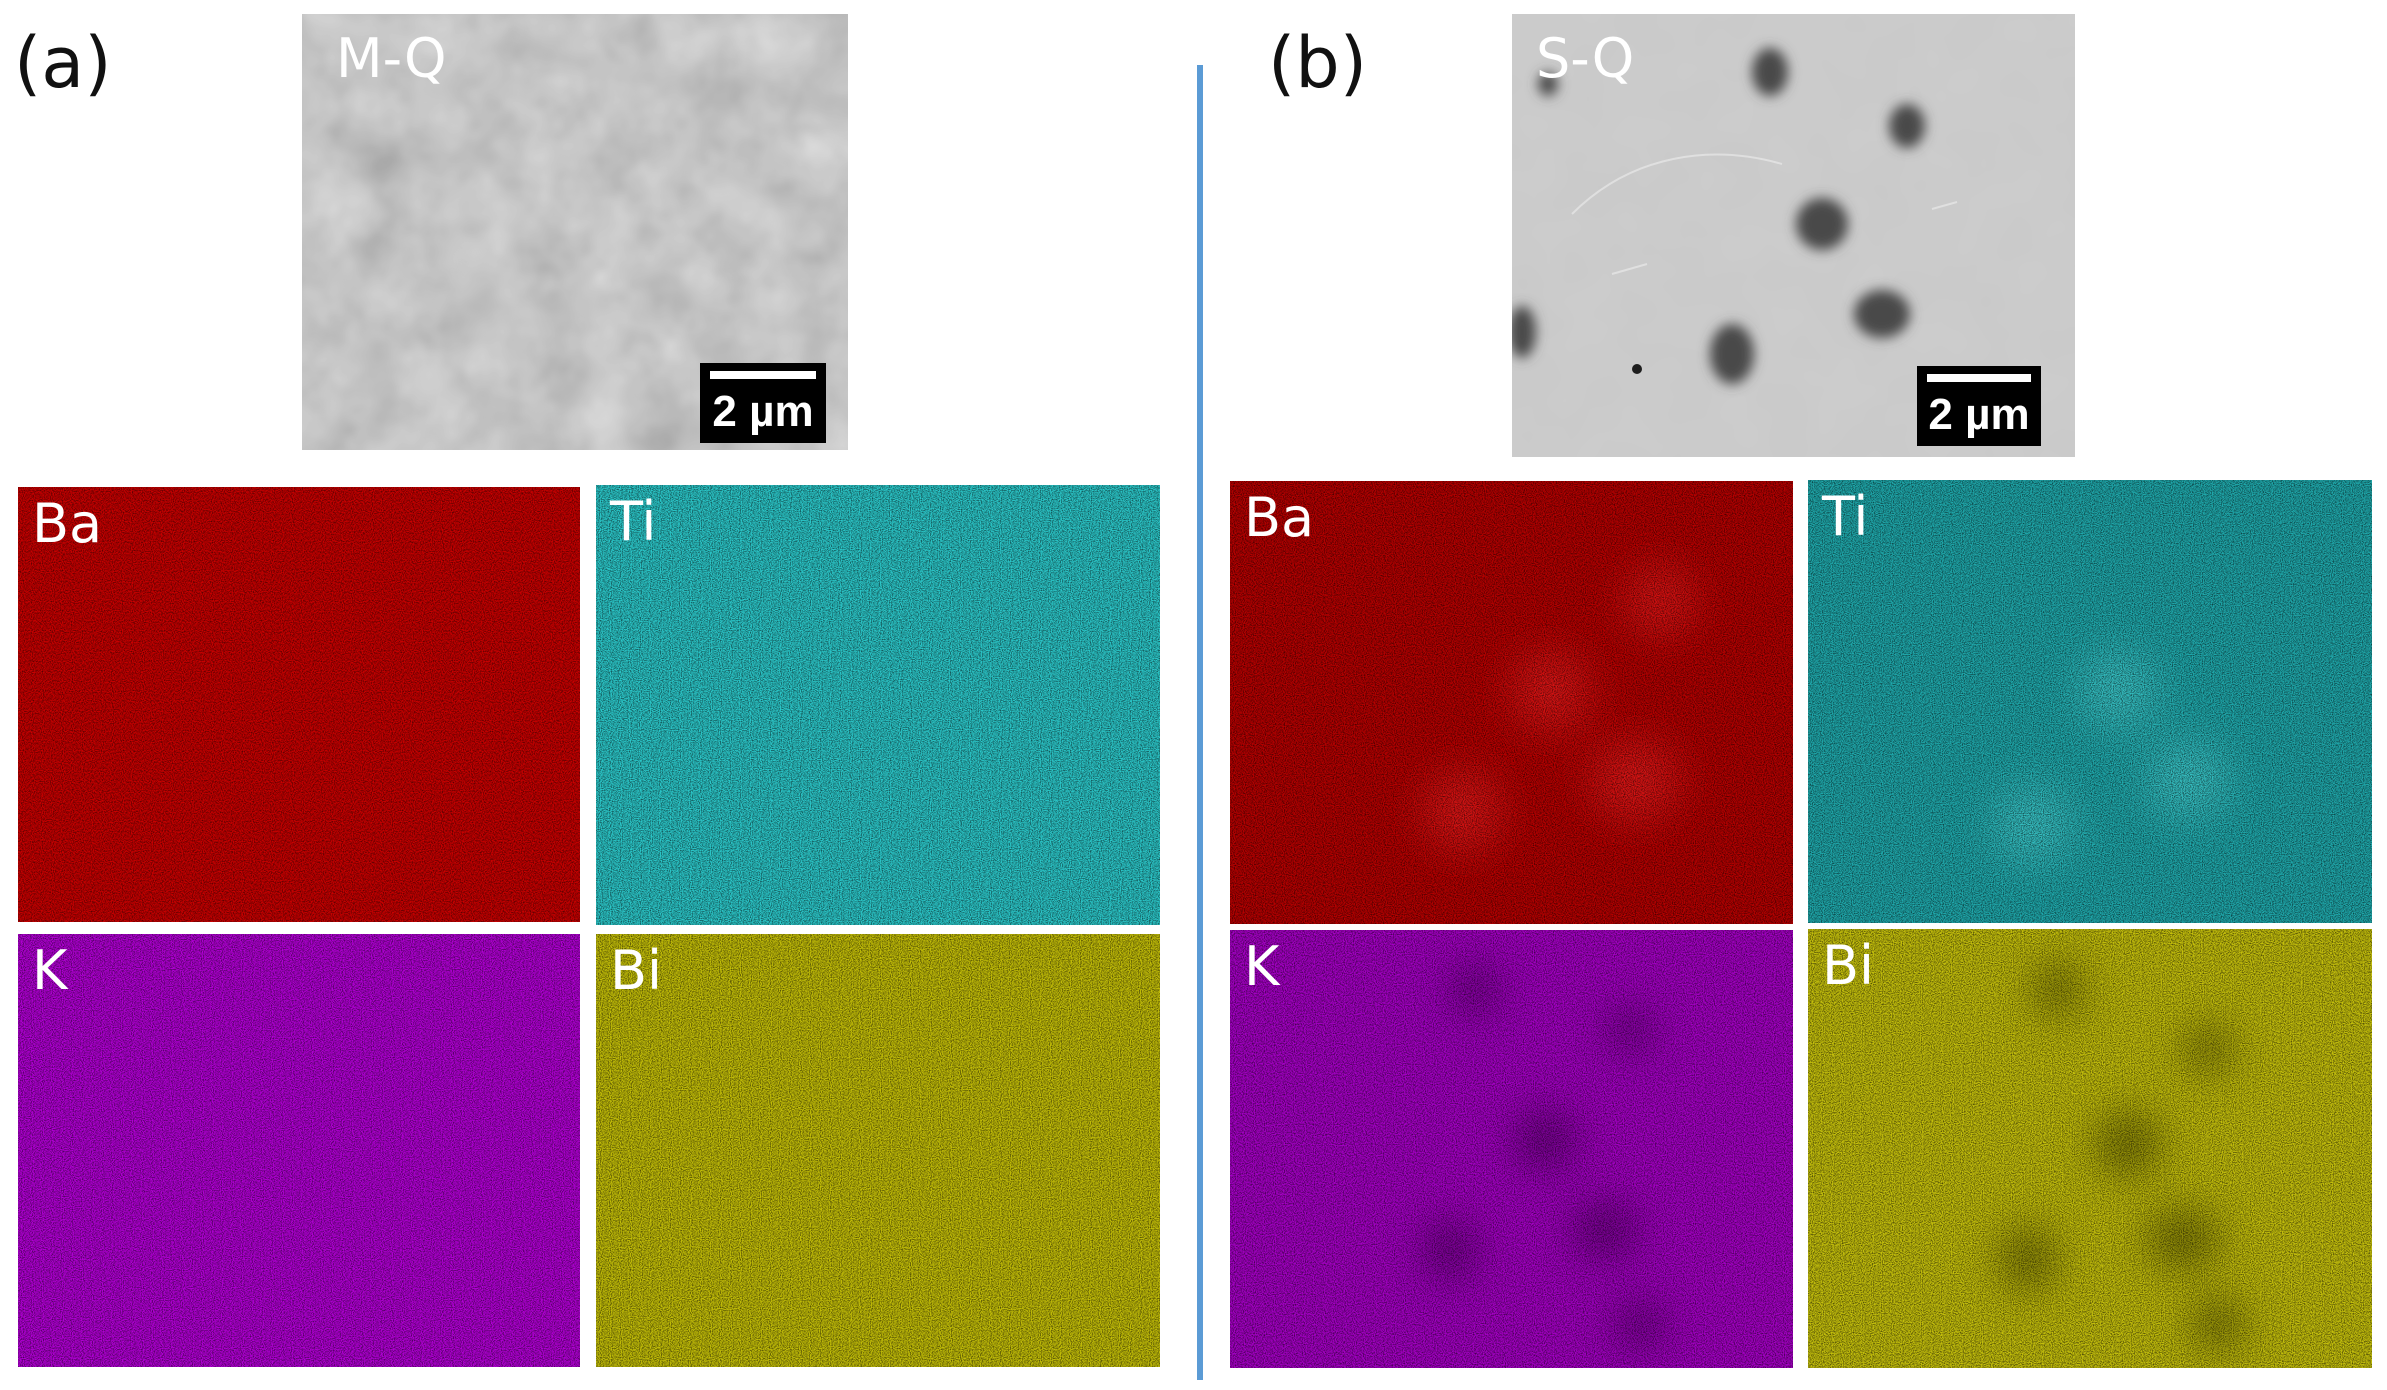 The height and width of the screenshot is (1390, 2387). I want to click on eds-map-b-bi: Bi, so click(2090, 1148).